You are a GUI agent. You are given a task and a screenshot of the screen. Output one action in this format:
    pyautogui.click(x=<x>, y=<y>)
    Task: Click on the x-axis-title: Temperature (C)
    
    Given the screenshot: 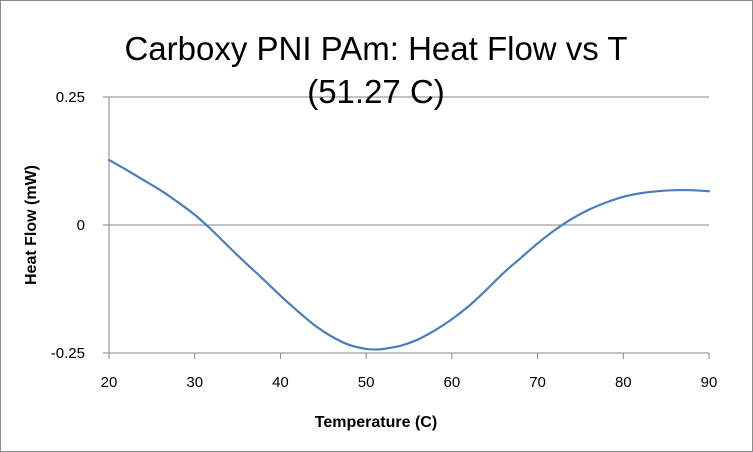 What is the action you would take?
    pyautogui.click(x=376, y=422)
    